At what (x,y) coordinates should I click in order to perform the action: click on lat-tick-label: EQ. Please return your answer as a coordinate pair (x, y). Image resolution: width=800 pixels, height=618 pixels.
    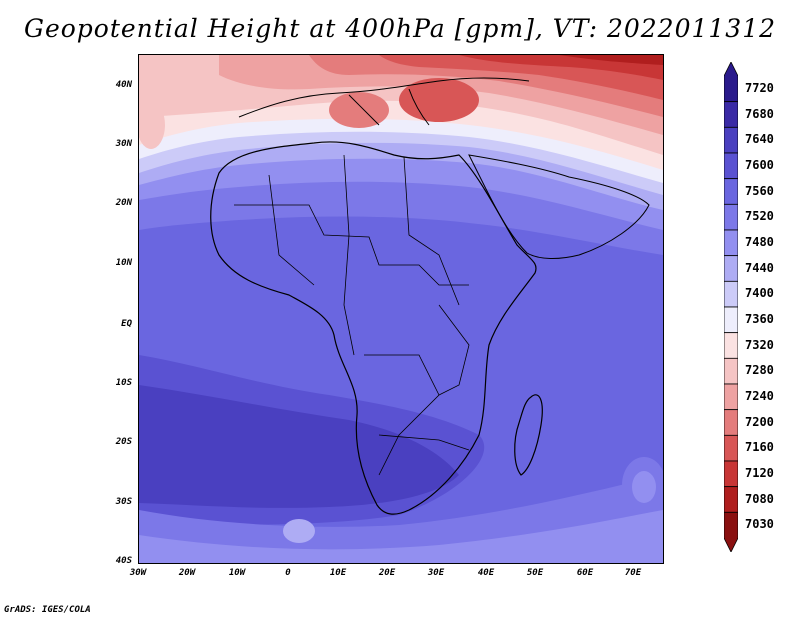
    Looking at the image, I should click on (126, 324).